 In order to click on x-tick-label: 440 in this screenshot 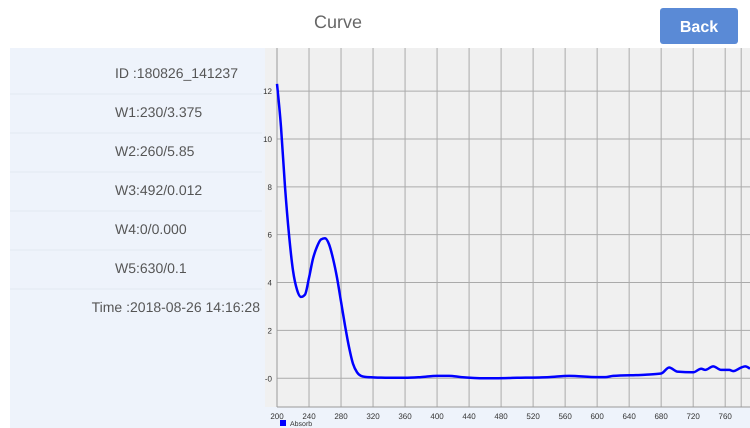, I will do `click(469, 416)`.